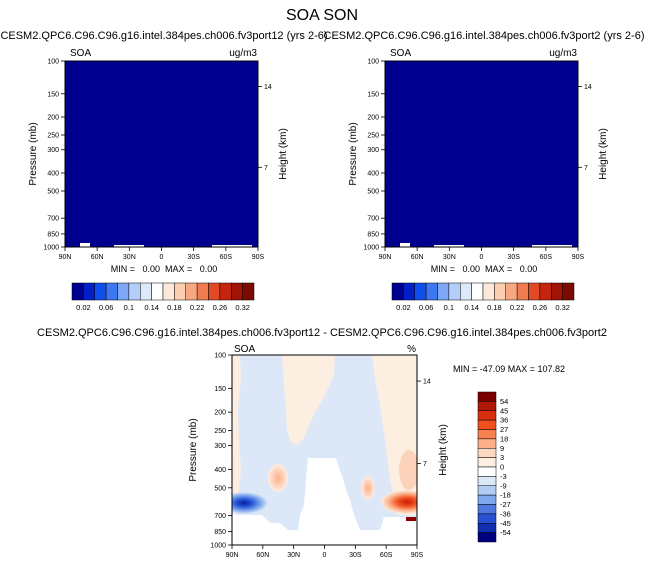 This screenshot has width=645, height=565. Describe the element at coordinates (243, 53) in the screenshot. I see `panel-1-units: ug/m3` at that location.